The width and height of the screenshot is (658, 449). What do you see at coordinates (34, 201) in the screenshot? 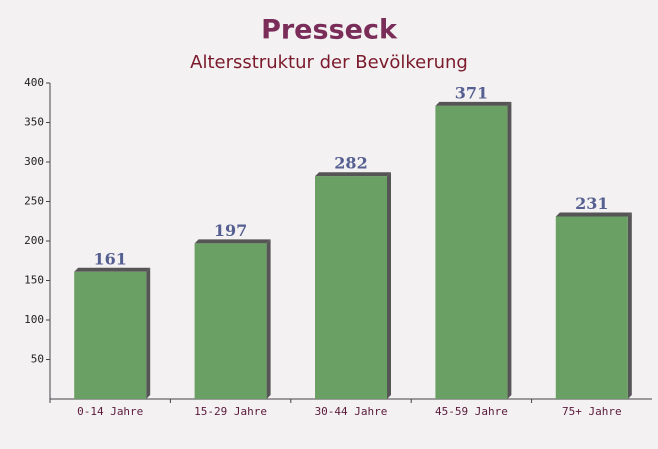
I see `y-tick-label: 250` at bounding box center [34, 201].